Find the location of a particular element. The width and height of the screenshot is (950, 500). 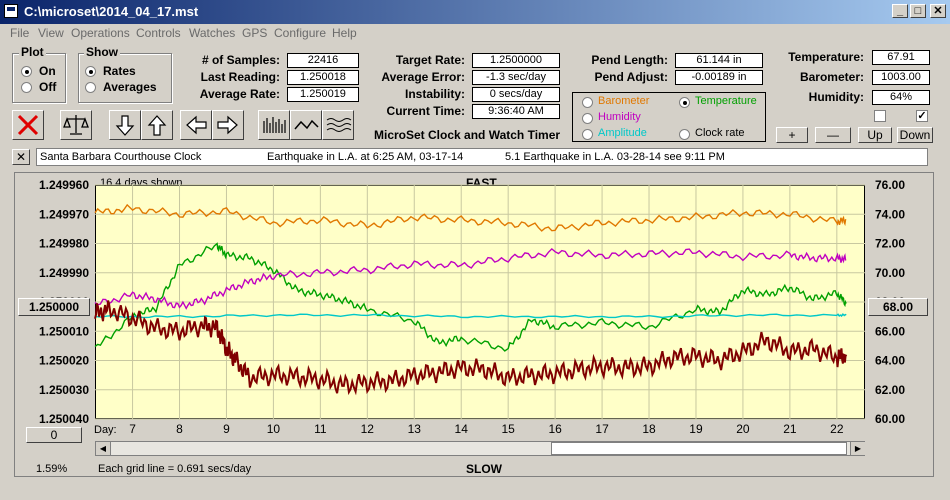

scroll-thumb is located at coordinates (699, 448).